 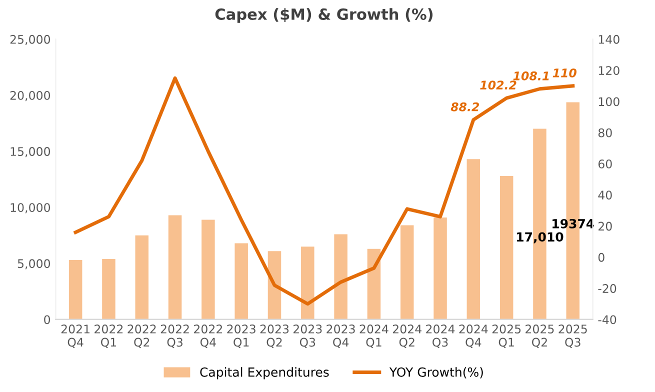 What do you see at coordinates (572, 336) in the screenshot?
I see `x-tick-label: 2025 Q3` at bounding box center [572, 336].